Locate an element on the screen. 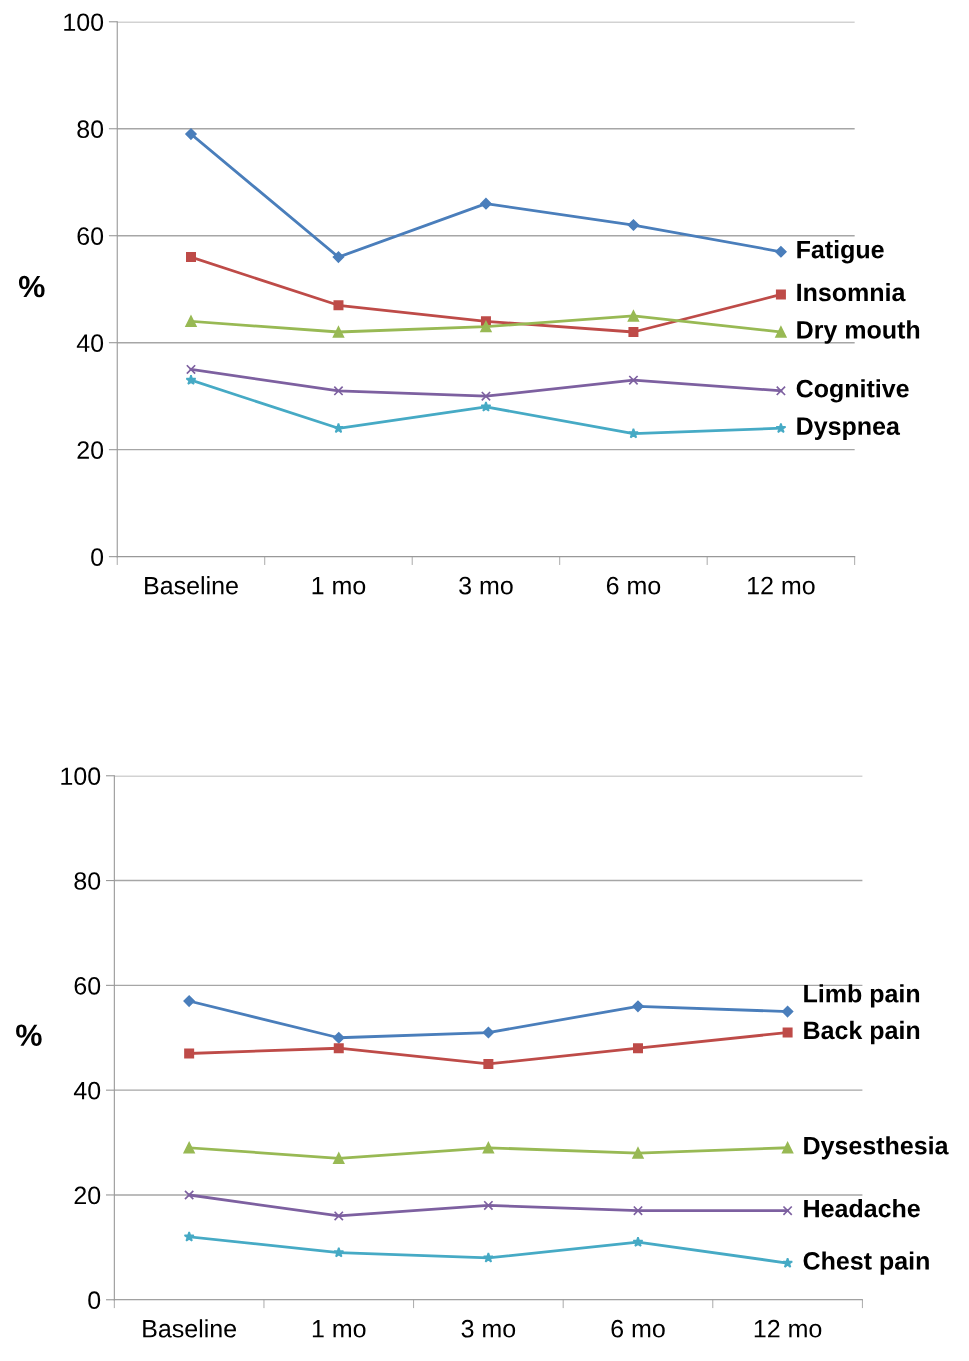  series-label: Back pain is located at coordinates (862, 1032).